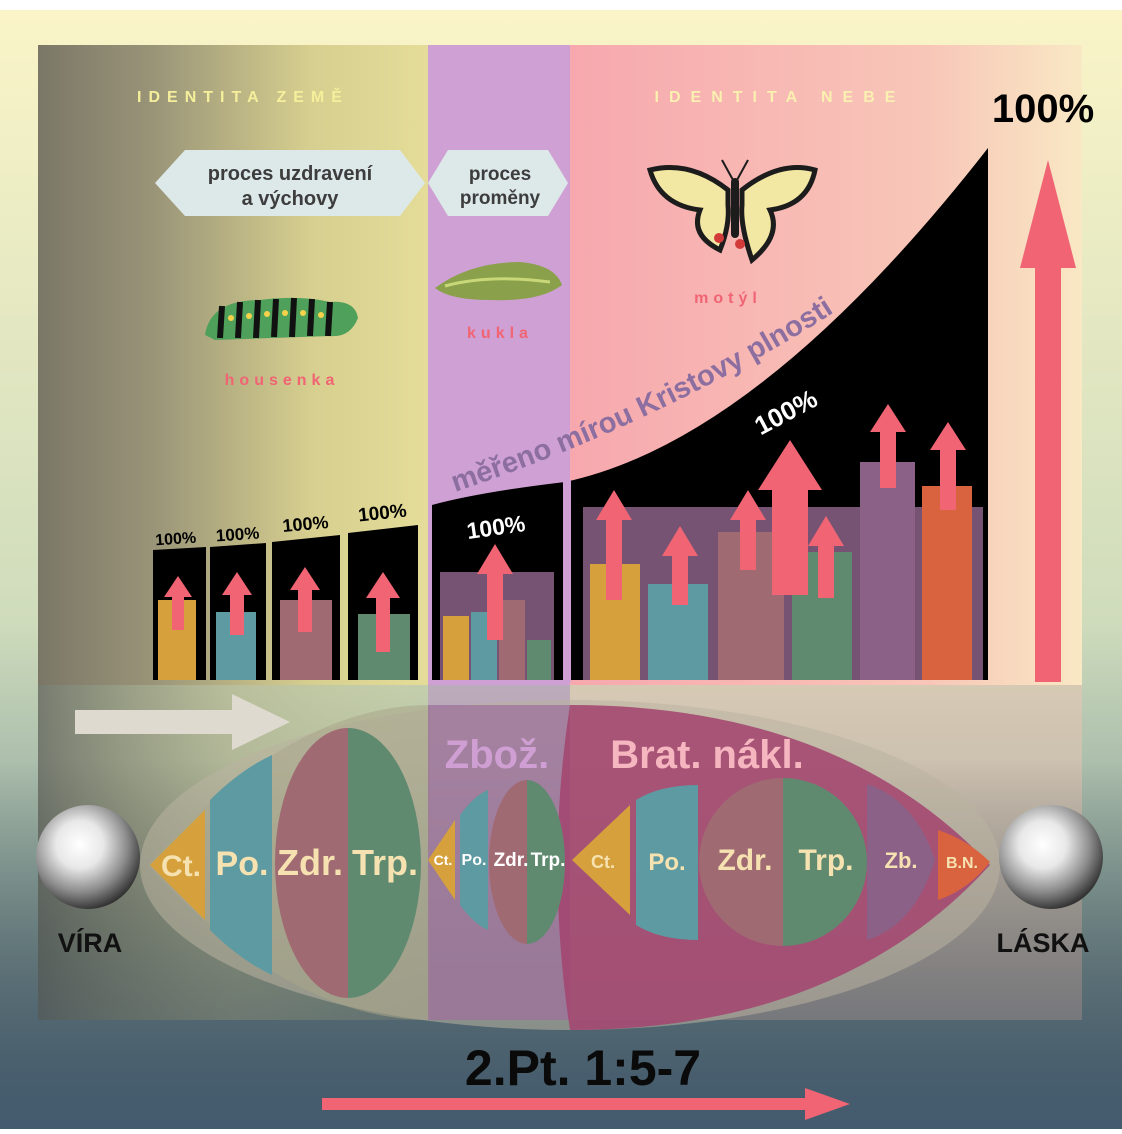 The image size is (1122, 1134). What do you see at coordinates (497, 755) in the screenshot?
I see `godliness-label: Zbož.` at bounding box center [497, 755].